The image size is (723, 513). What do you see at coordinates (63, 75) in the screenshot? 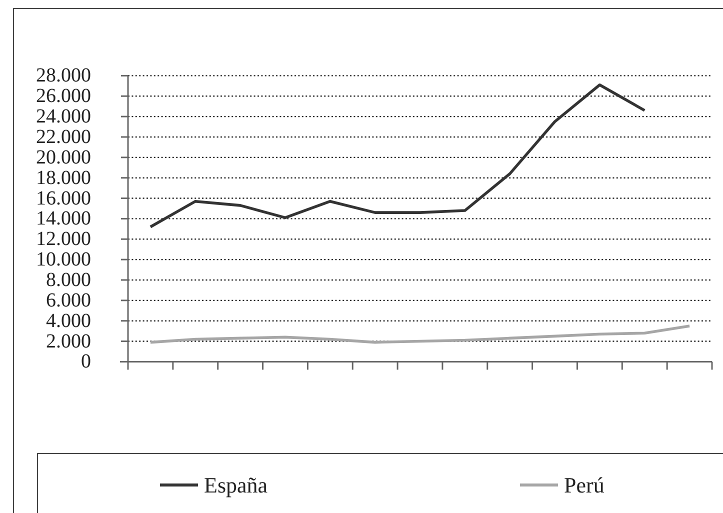
I see `y-tick-label: 28.000` at bounding box center [63, 75].